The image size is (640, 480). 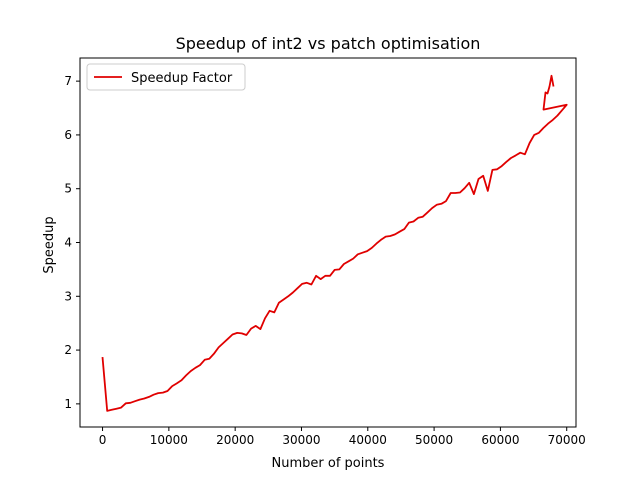 What do you see at coordinates (103, 440) in the screenshot?
I see `x-tick-label: 0` at bounding box center [103, 440].